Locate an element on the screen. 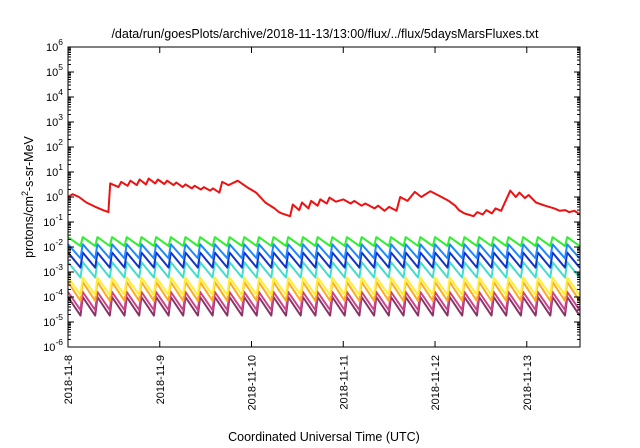 This screenshot has height=448, width=640. y-axis-label-rest: -s-sr-MeV is located at coordinates (29, 163).